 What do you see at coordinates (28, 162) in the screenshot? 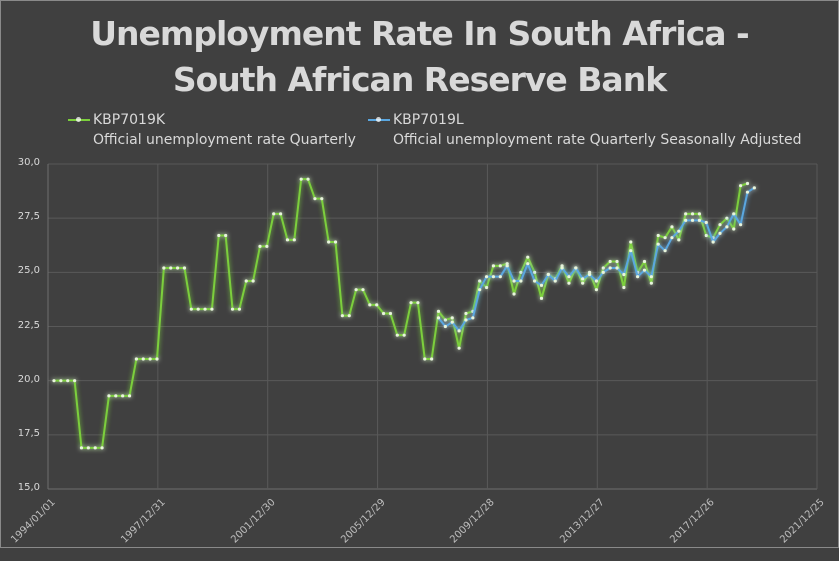
I see `y-tick-label: 30,0` at bounding box center [28, 162].